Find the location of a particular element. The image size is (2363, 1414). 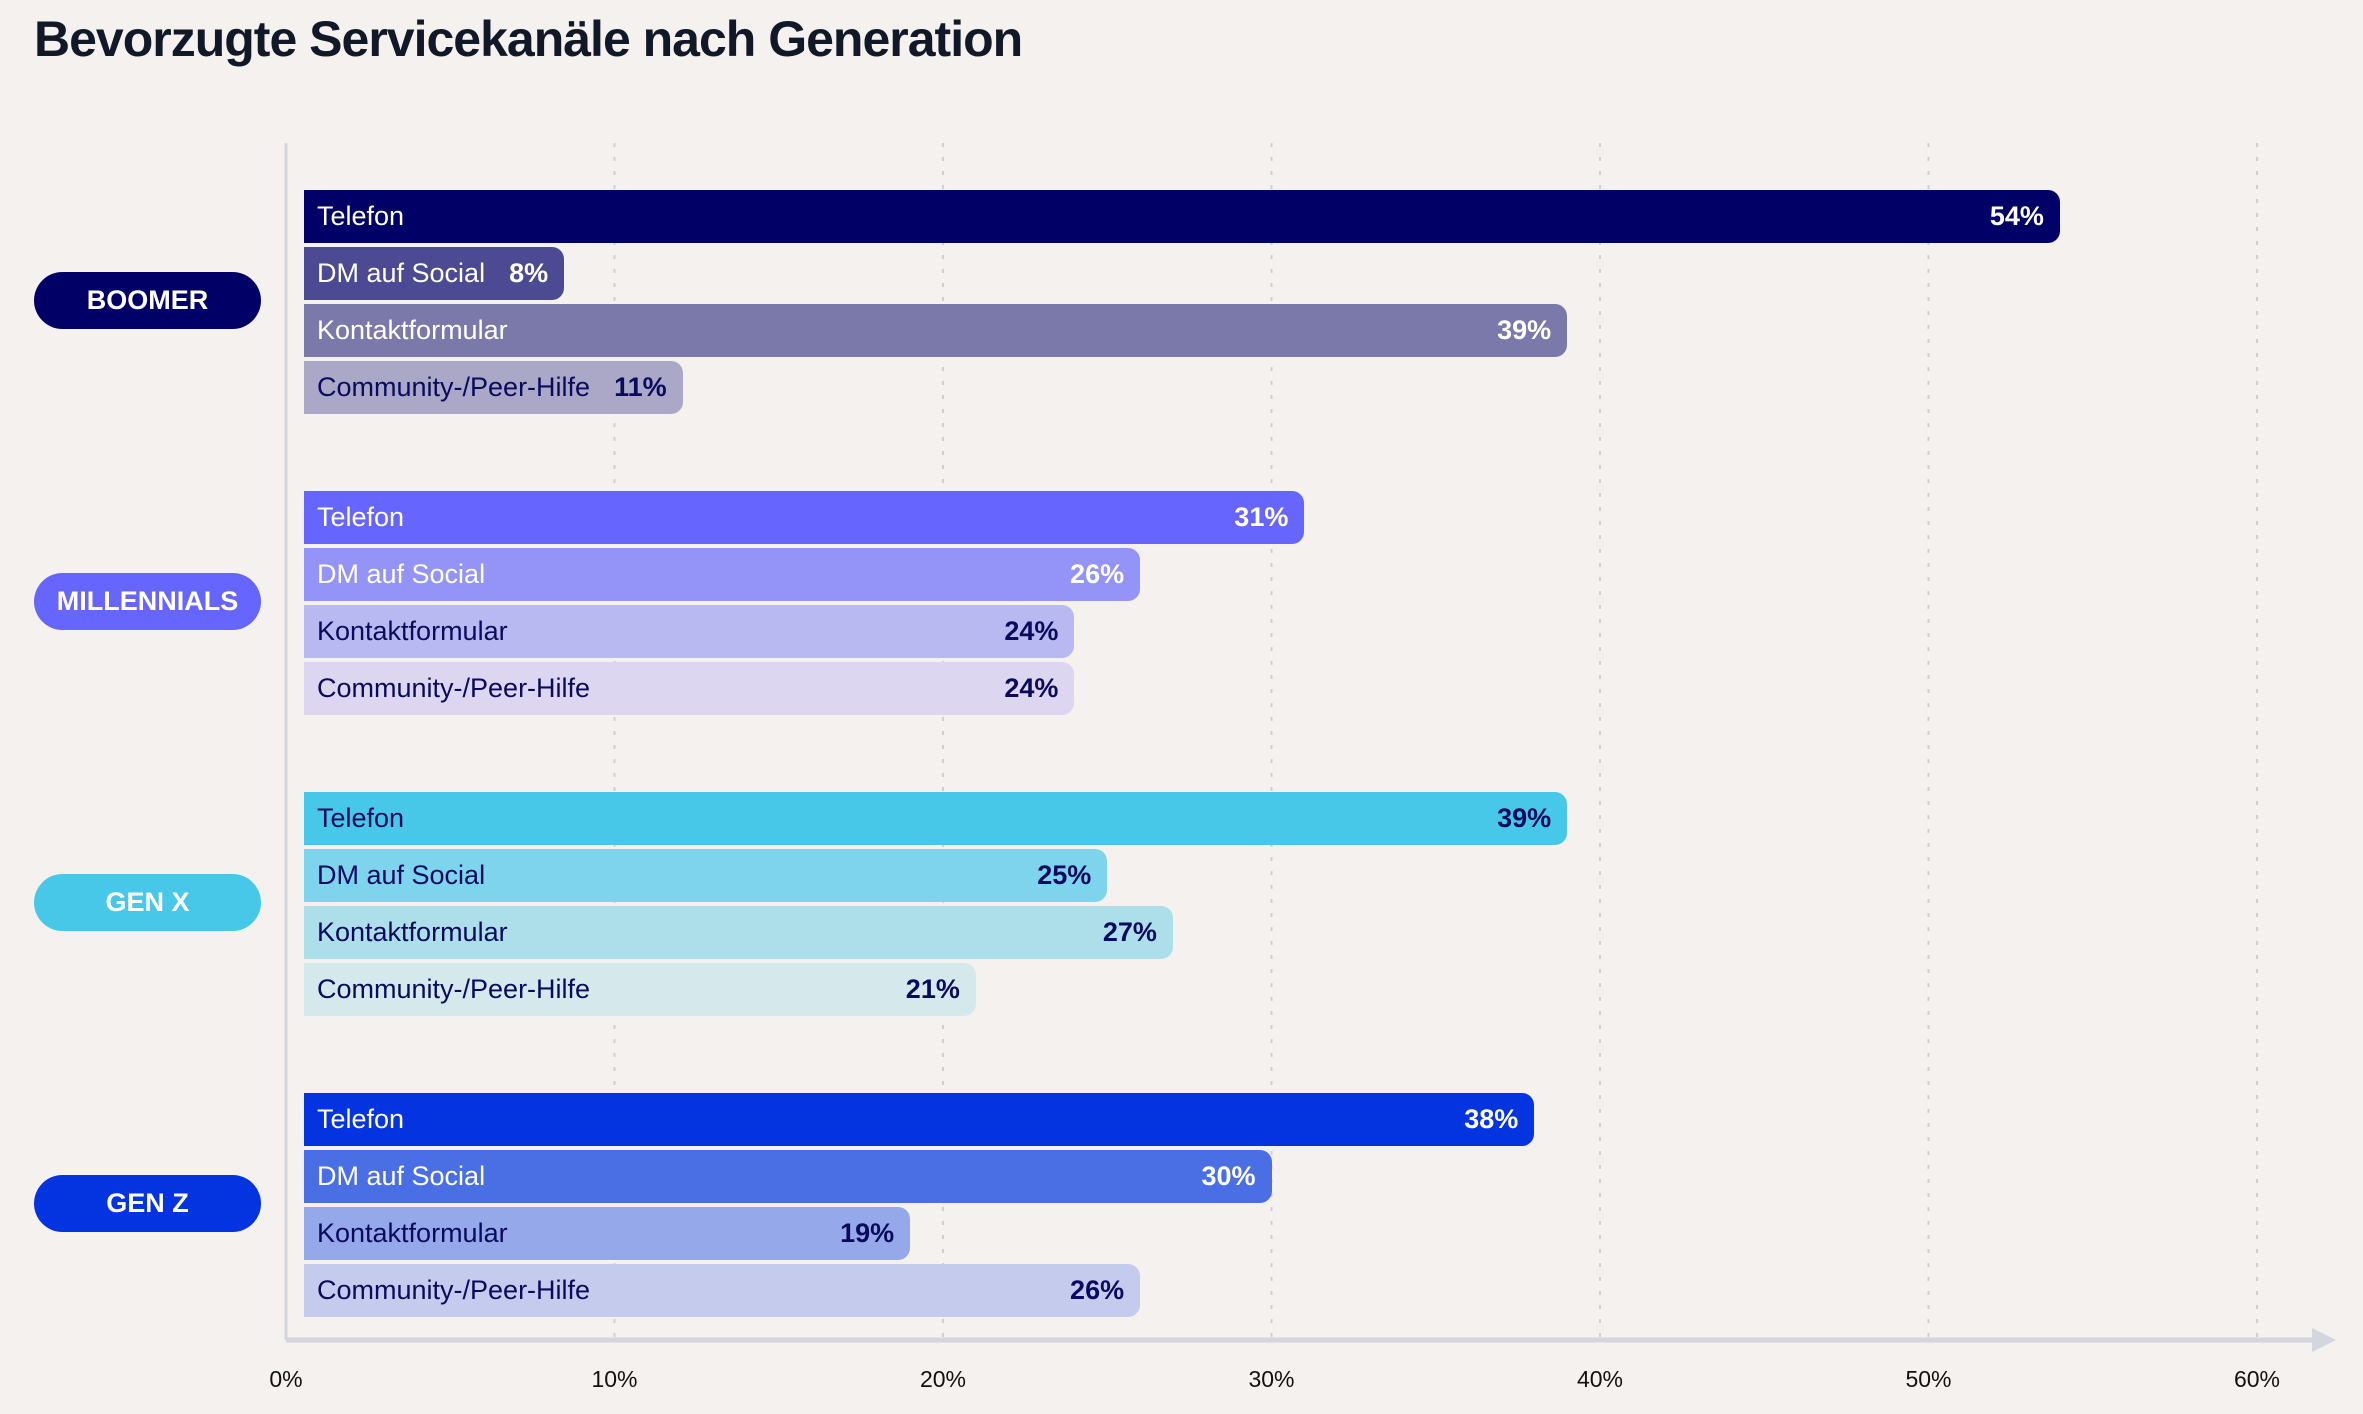

bar-value-label: 27% is located at coordinates (1129, 932).